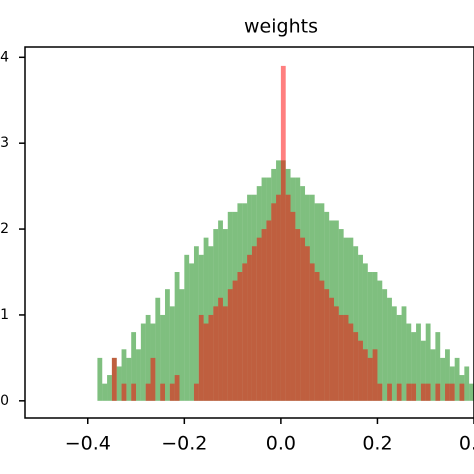  What do you see at coordinates (281, 27) in the screenshot?
I see `chart-title: weights` at bounding box center [281, 27].